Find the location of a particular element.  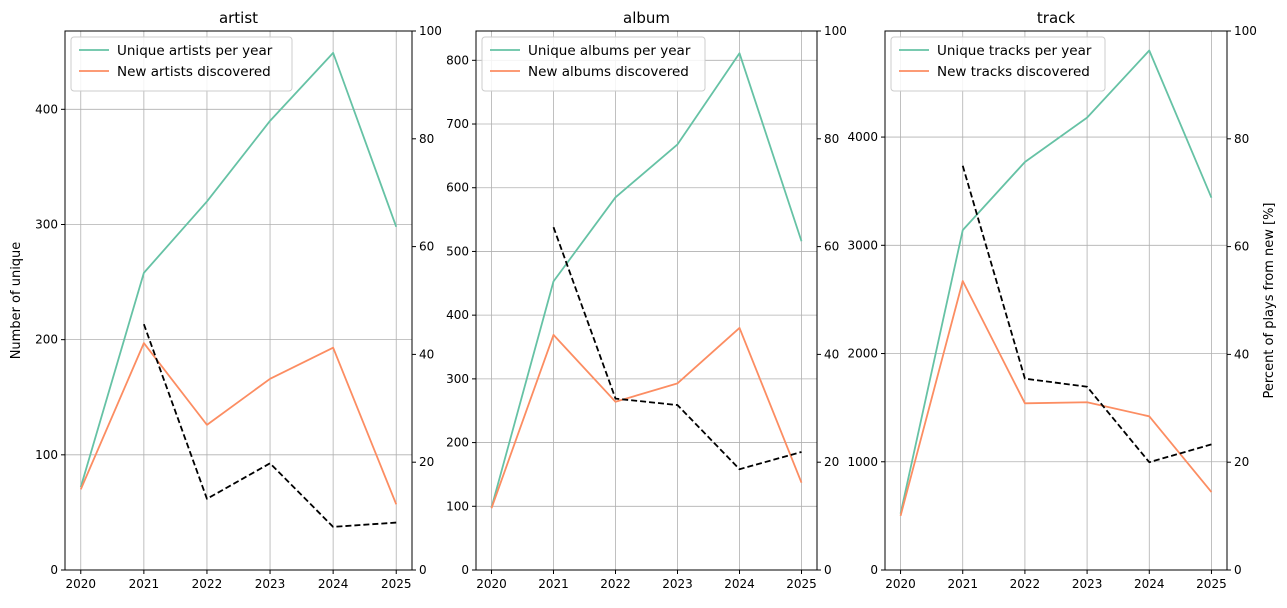

legend-label: New albums discovered is located at coordinates (608, 72).